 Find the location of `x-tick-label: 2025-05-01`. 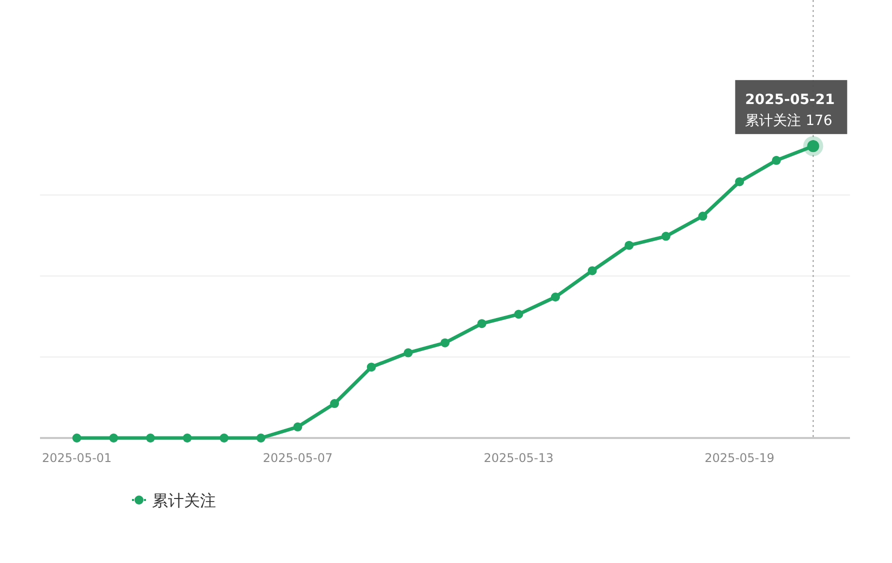

x-tick-label: 2025-05-01 is located at coordinates (77, 458).